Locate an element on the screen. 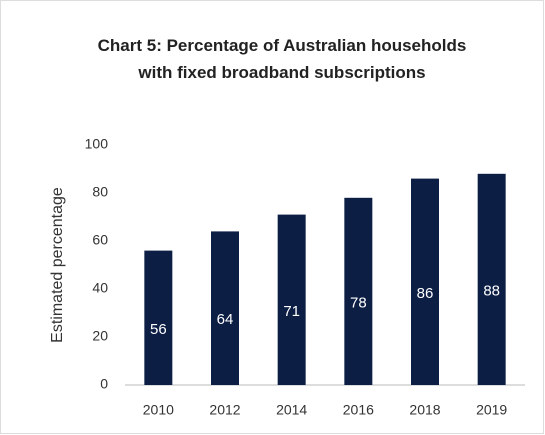 The width and height of the screenshot is (545, 435). x-tick-label: 2014 is located at coordinates (291, 410).